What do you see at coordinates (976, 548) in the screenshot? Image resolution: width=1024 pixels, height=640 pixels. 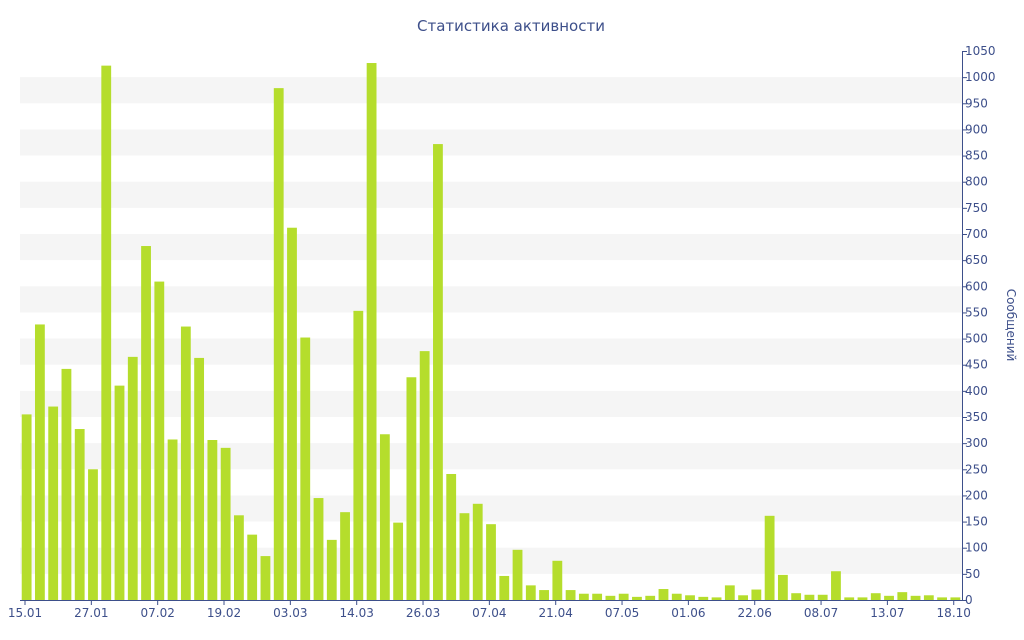 I see `y-tick-label: 100` at bounding box center [976, 548].